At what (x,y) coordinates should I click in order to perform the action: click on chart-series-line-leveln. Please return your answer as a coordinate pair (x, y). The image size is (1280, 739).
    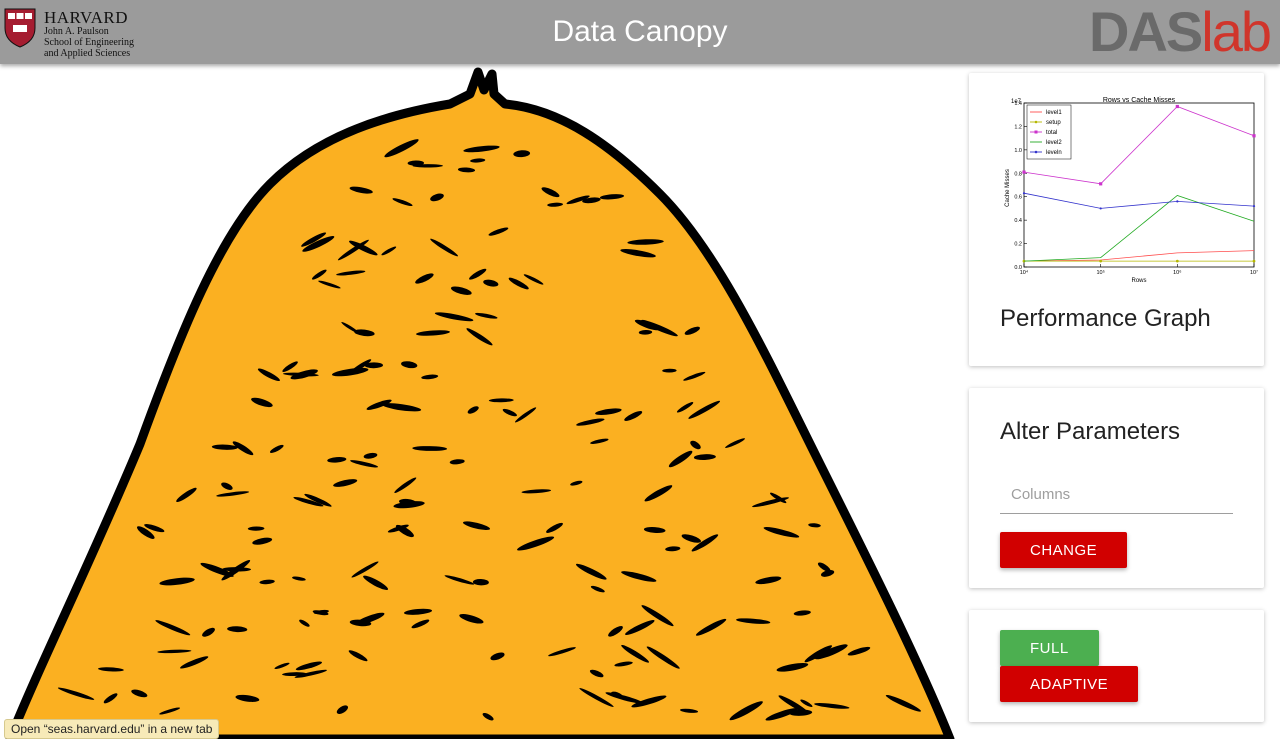
    Looking at the image, I should click on (1139, 200).